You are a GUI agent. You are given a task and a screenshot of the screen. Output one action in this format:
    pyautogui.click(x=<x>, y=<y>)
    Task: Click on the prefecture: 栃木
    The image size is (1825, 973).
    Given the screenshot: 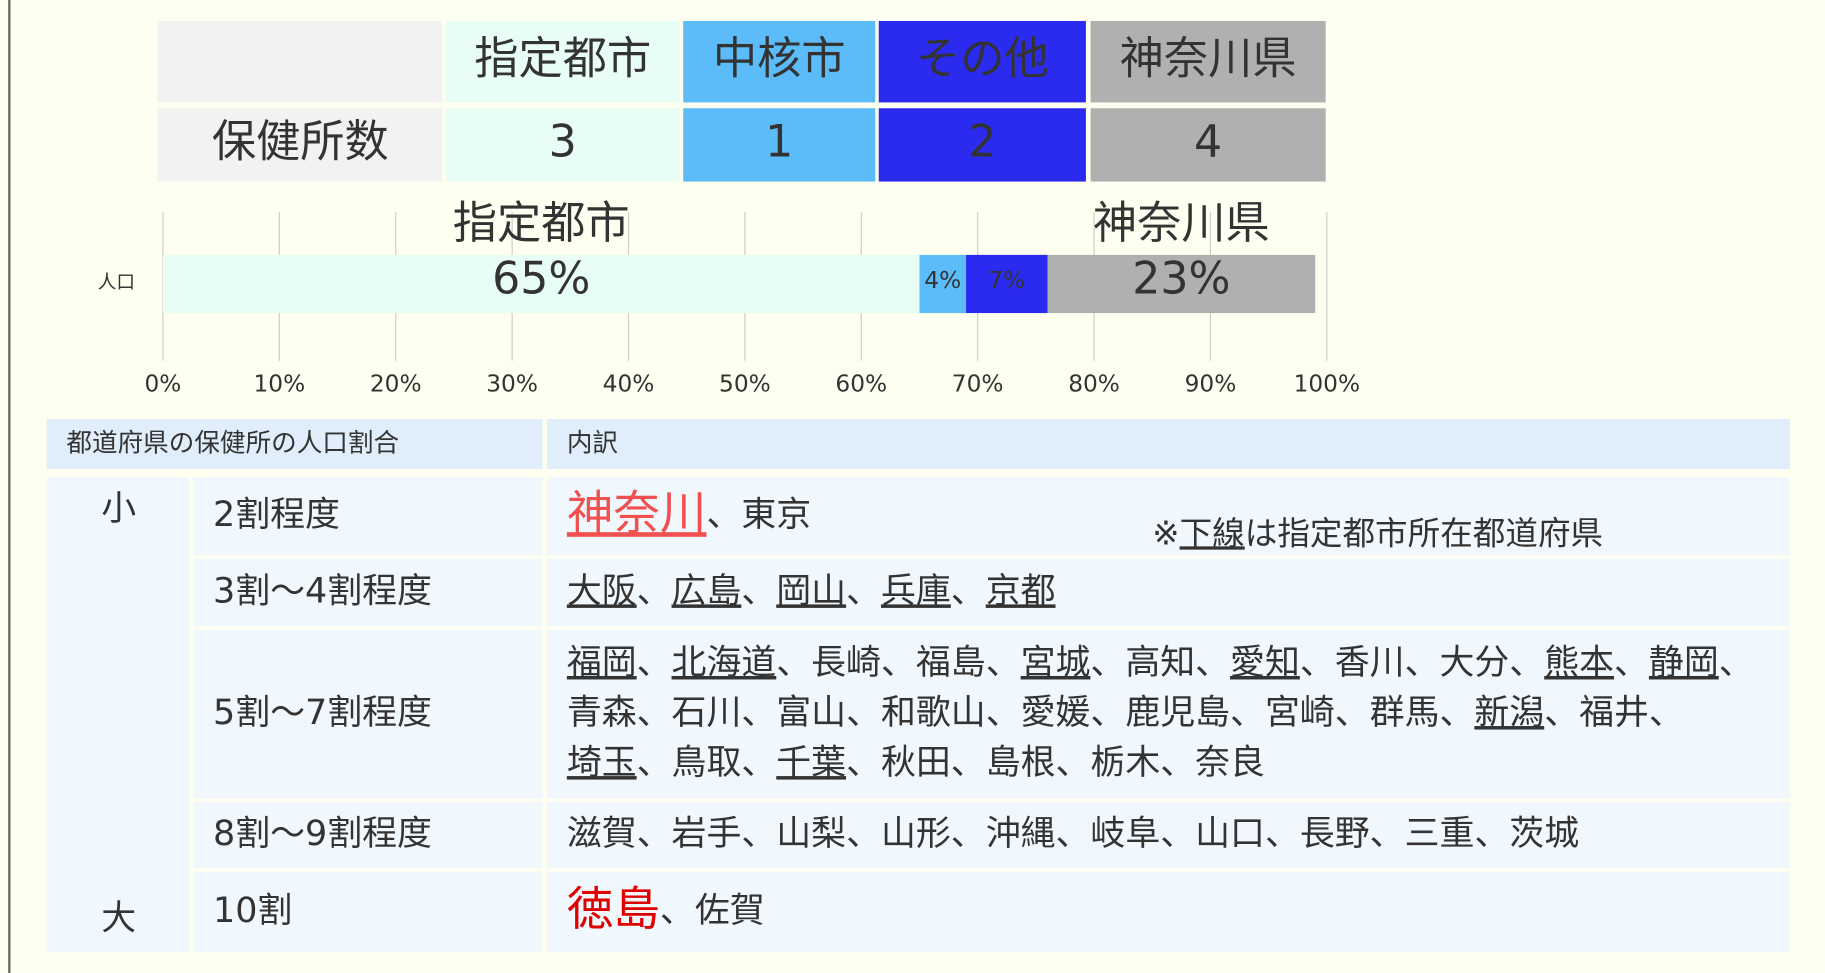 What is the action you would take?
    pyautogui.click(x=1125, y=763)
    